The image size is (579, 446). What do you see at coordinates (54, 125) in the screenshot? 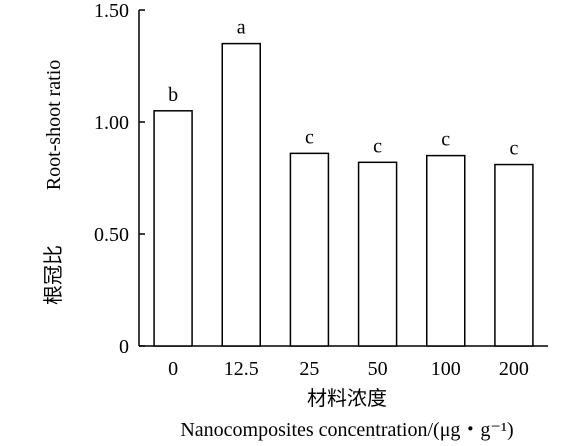
I see `y-axis-label-english: Root-shoot ratio` at bounding box center [54, 125].